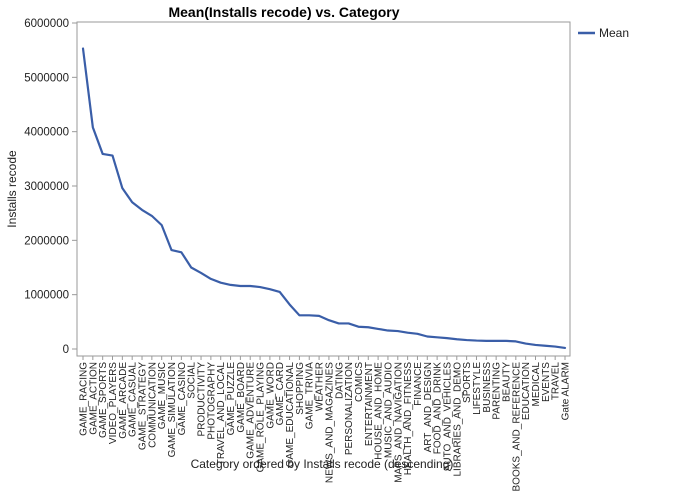 This screenshot has height=504, width=674. I want to click on y-tick-label: 5000000, so click(46, 78).